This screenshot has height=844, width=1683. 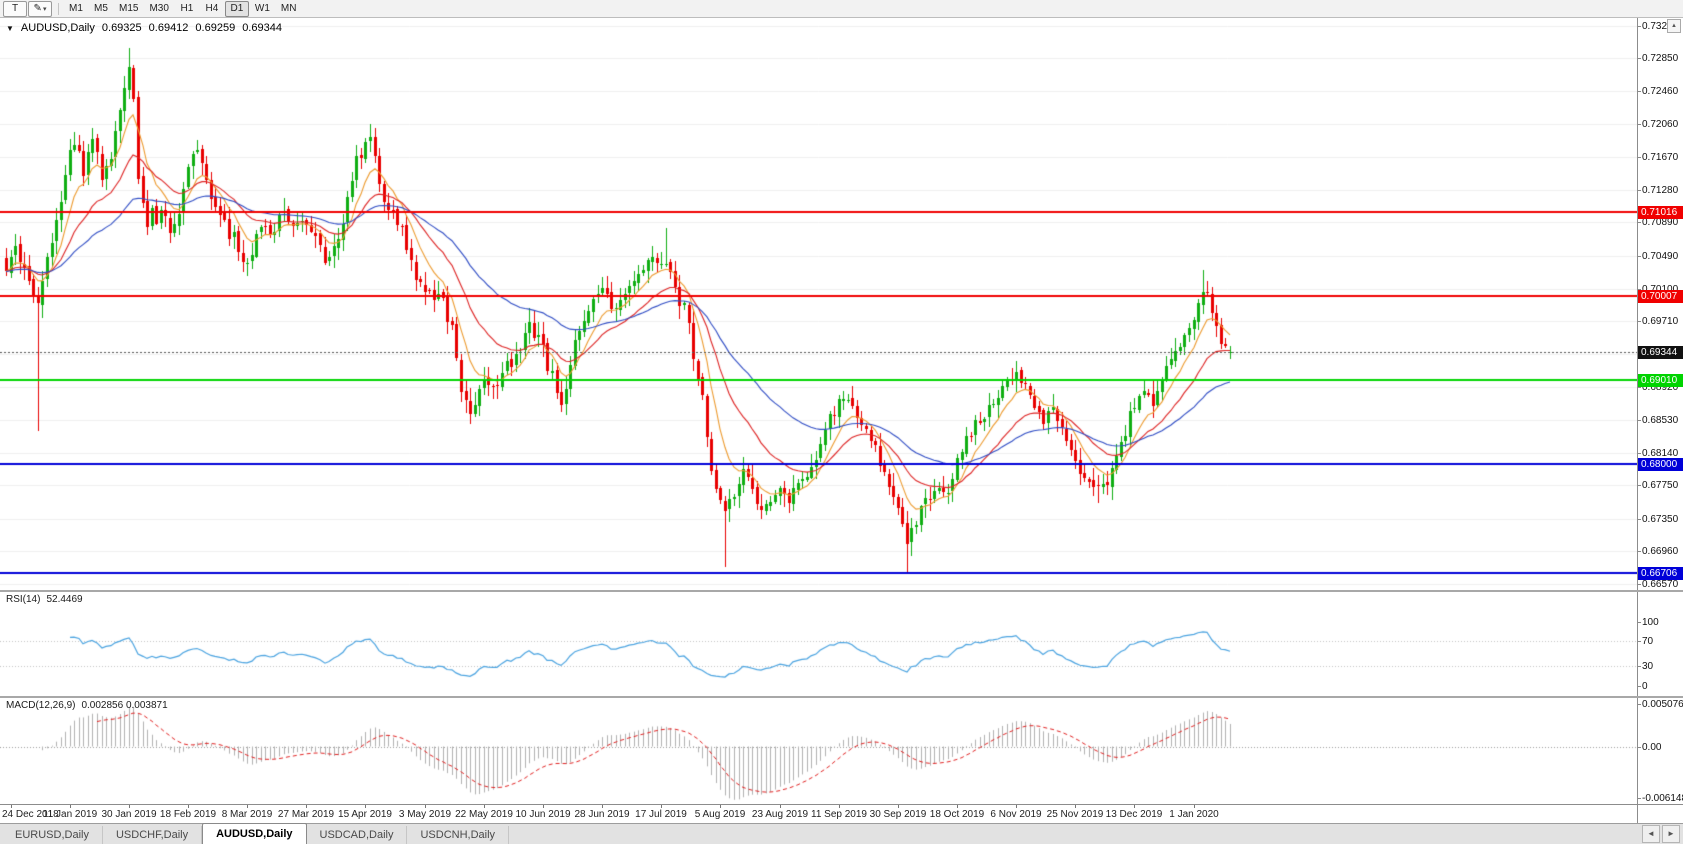 What do you see at coordinates (215, 28) in the screenshot?
I see `ohlc-low-value: 0.69259` at bounding box center [215, 28].